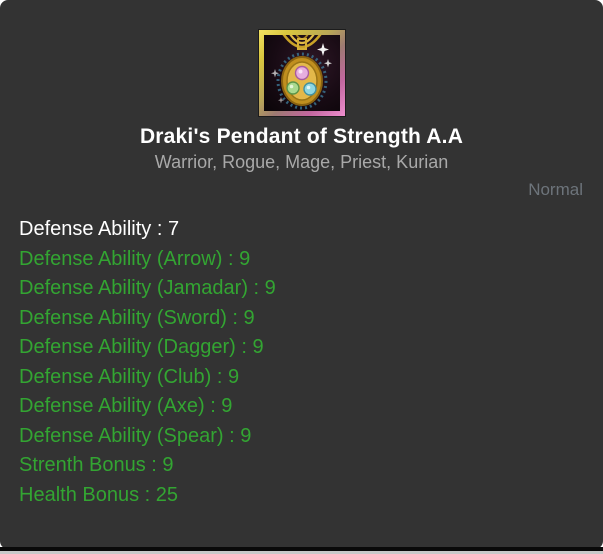  I want to click on stat-line: Defense Ability (Dagger) : 9, so click(141, 347).